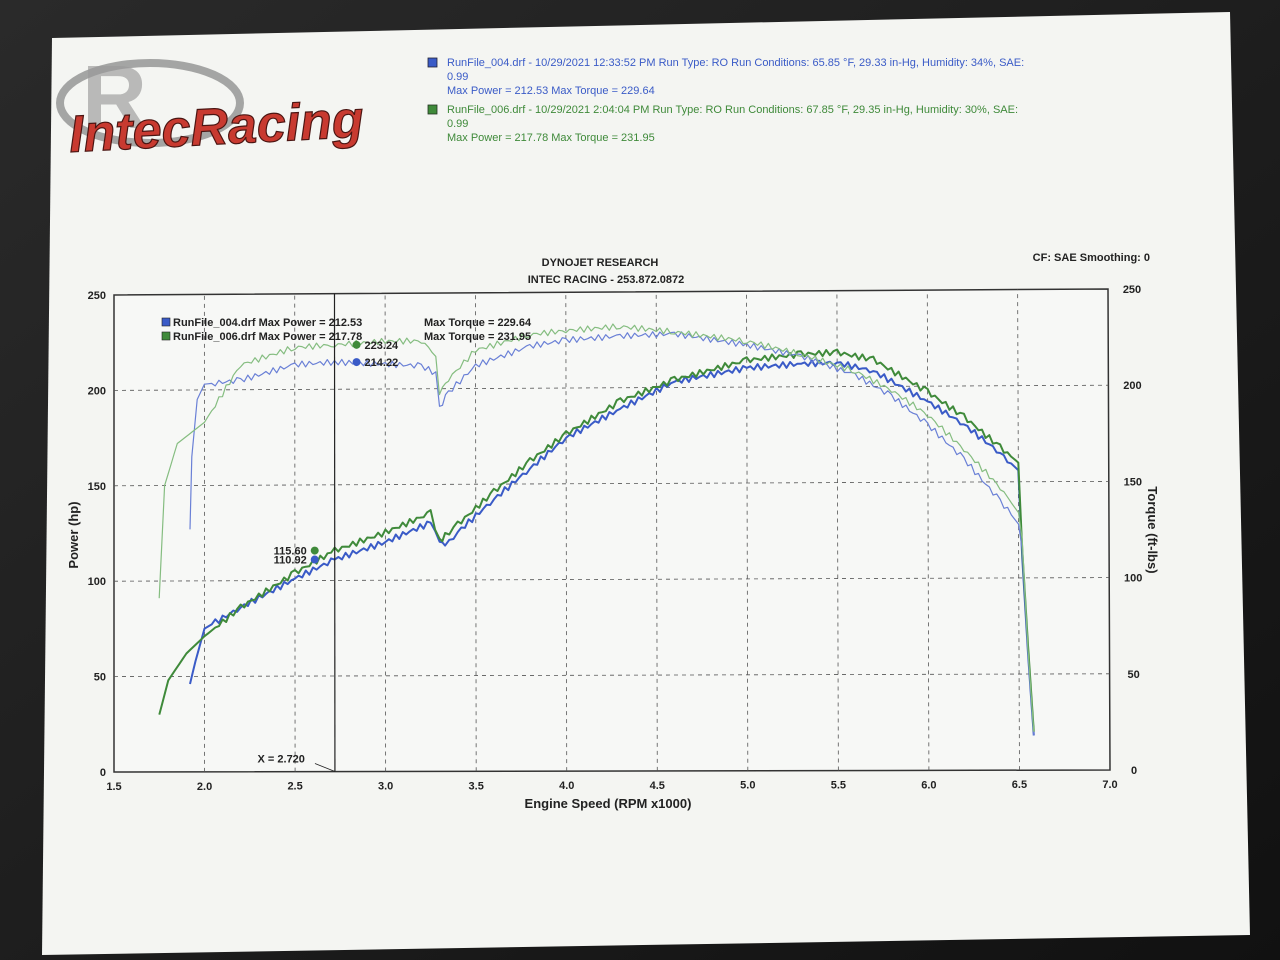 The height and width of the screenshot is (960, 1280). Describe the element at coordinates (1019, 785) in the screenshot. I see `x-tick-label: 6.5` at that location.